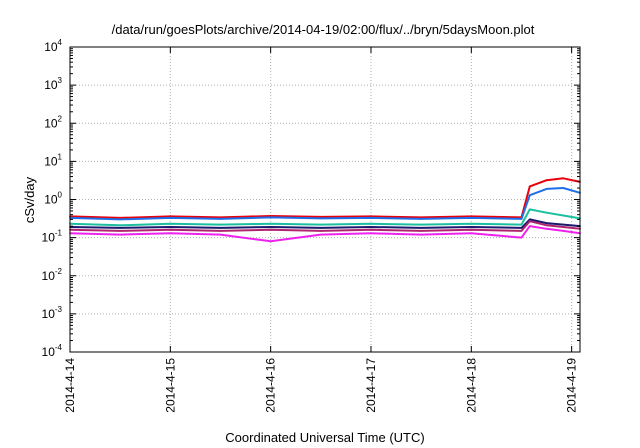 Image resolution: width=640 pixels, height=448 pixels. I want to click on x-axis-label: Coordinated Universal Time (UTC), so click(324, 437).